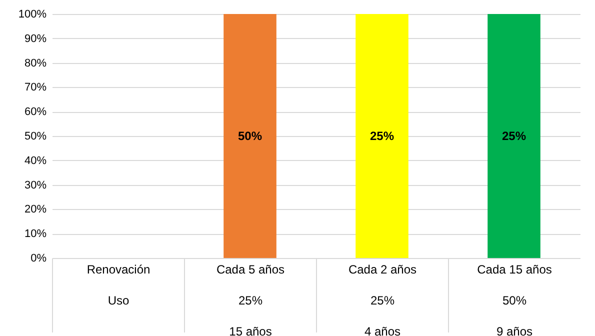  What do you see at coordinates (118, 285) in the screenshot?
I see `category-label: Renovación Uso` at bounding box center [118, 285].